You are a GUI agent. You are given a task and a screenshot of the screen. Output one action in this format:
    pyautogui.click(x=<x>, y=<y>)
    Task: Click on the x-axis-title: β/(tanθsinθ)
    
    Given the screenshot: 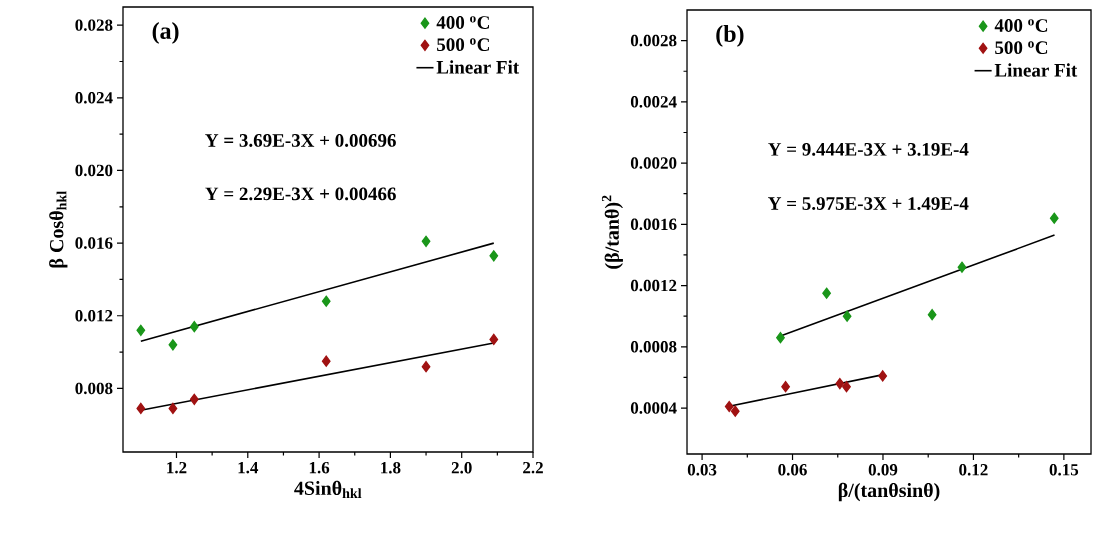 What is the action you would take?
    pyautogui.click(x=889, y=492)
    